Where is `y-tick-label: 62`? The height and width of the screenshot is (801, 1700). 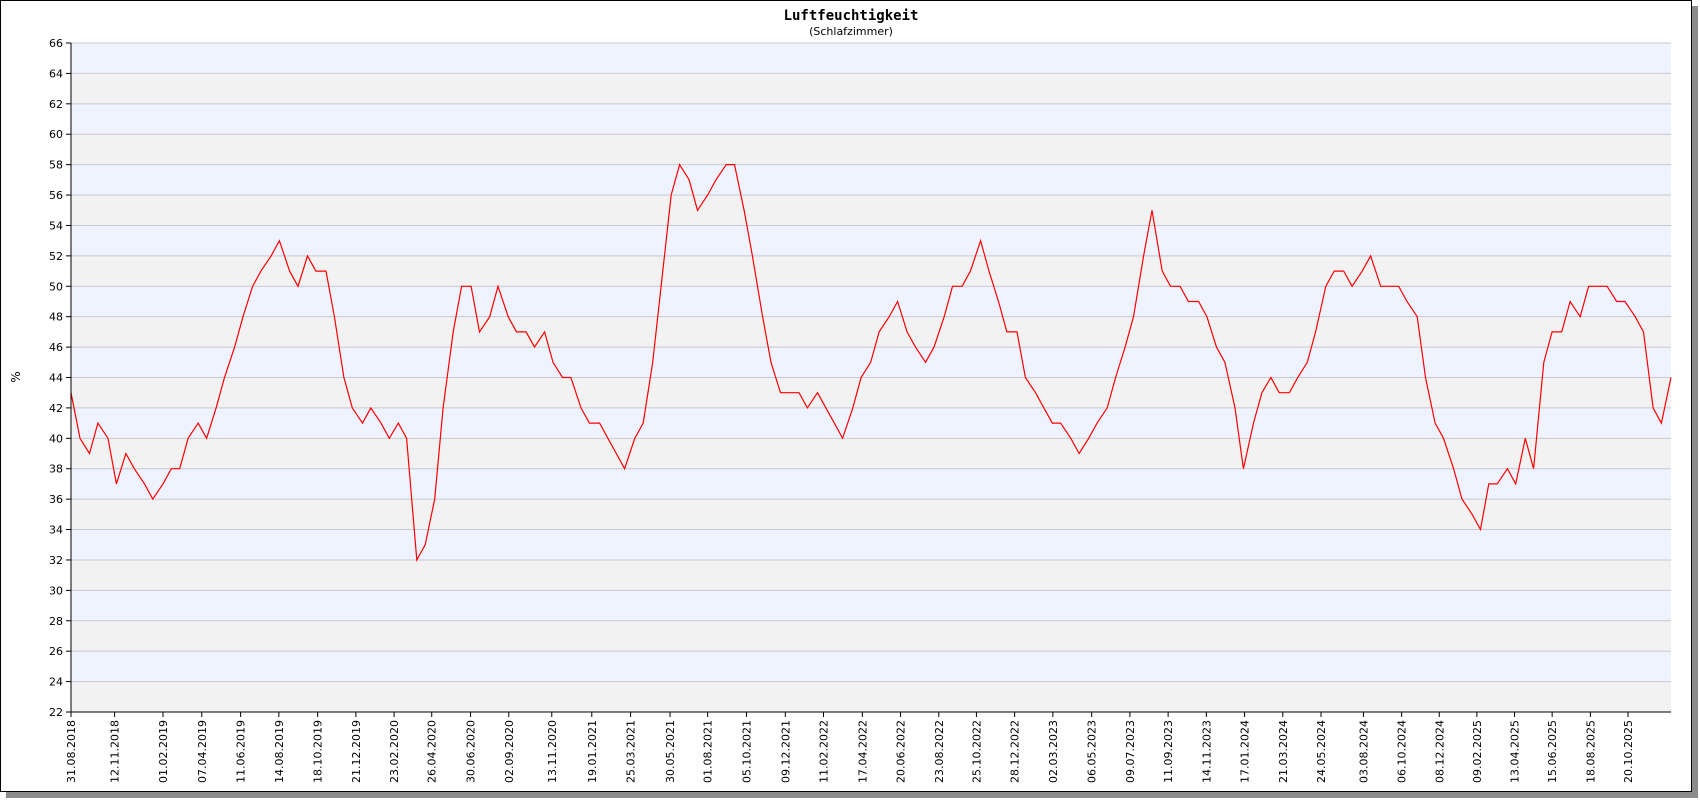
y-tick-label: 62 is located at coordinates (56, 104).